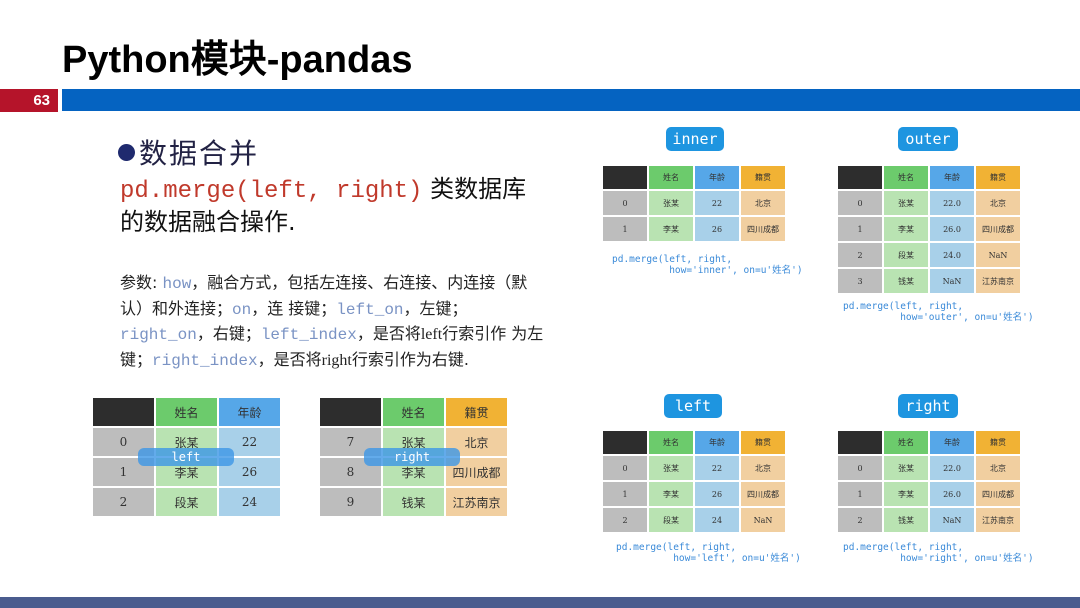  I want to click on param-keyword: how, so click(177, 284).